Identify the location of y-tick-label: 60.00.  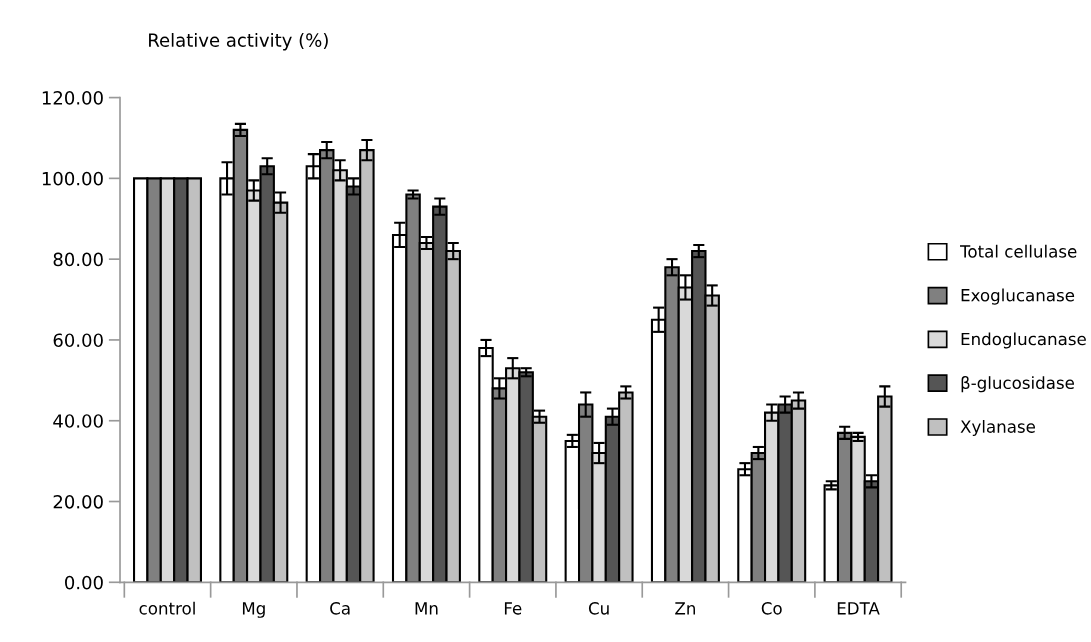
(78, 340).